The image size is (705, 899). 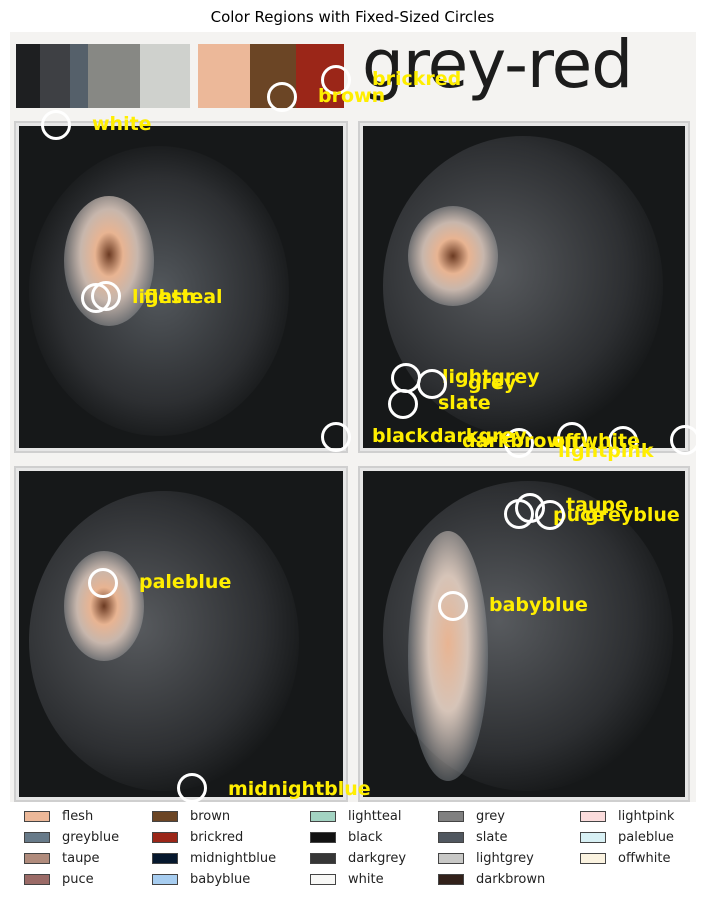 What do you see at coordinates (347, 879) in the screenshot?
I see `legend-item-white: white` at bounding box center [347, 879].